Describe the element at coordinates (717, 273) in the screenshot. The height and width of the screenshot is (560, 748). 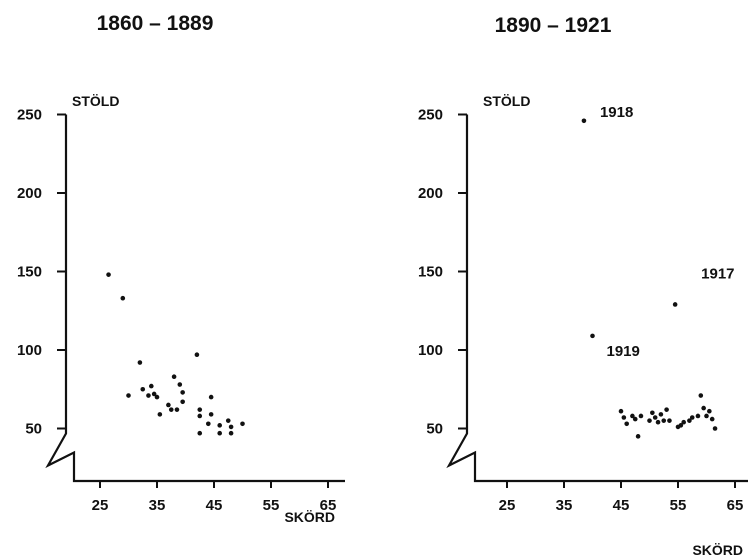
I see `year-annotation: 1917` at that location.